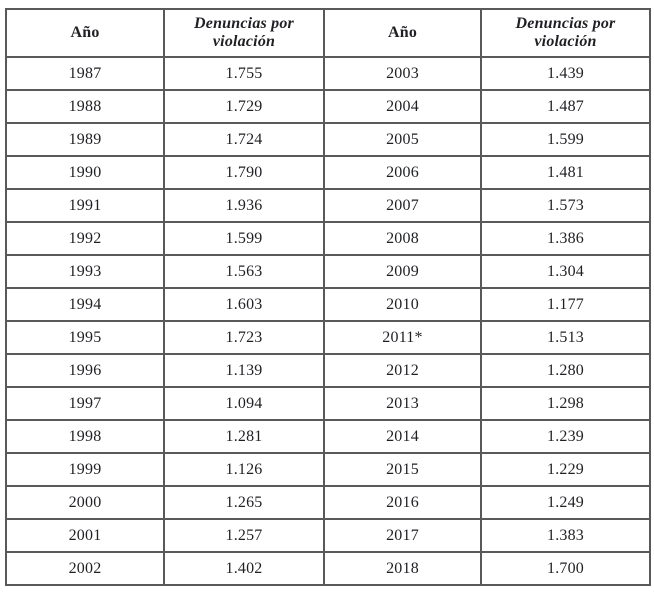  What do you see at coordinates (244, 370) in the screenshot?
I see `value-cell: 1.139` at bounding box center [244, 370].